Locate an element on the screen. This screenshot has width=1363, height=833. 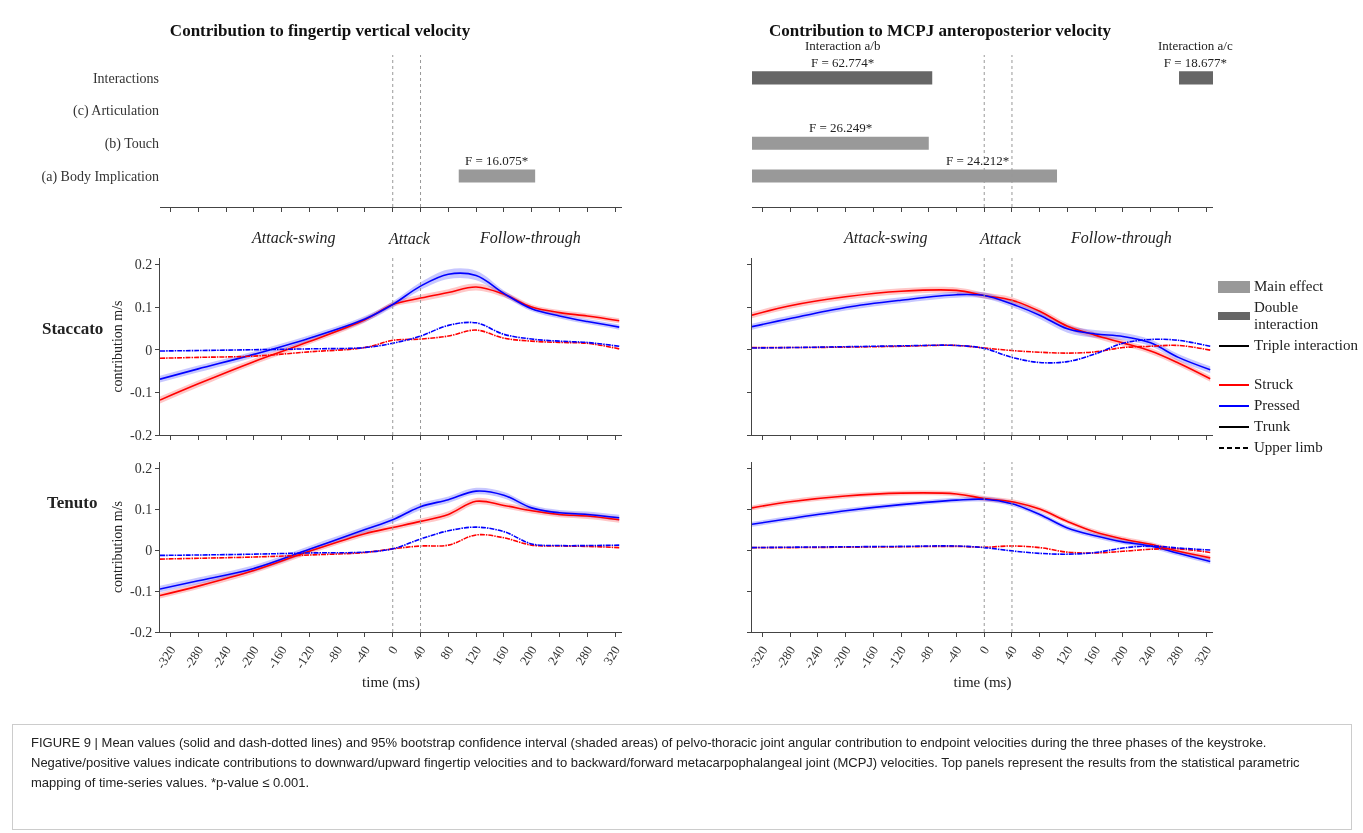
y-tick-label: (a) Body Implication is located at coordinates (100, 176).